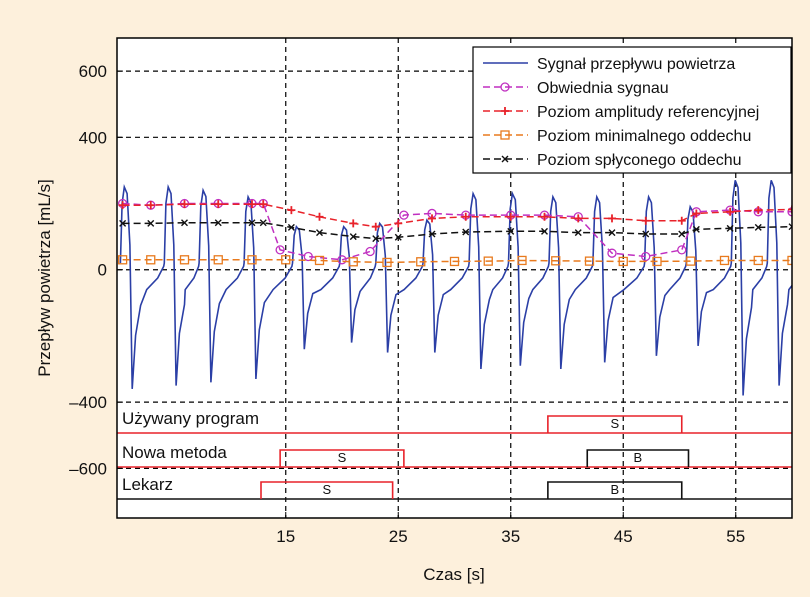 The width and height of the screenshot is (810, 597). Describe the element at coordinates (457, 261) in the screenshot. I see `minimal-breath-line` at that location.